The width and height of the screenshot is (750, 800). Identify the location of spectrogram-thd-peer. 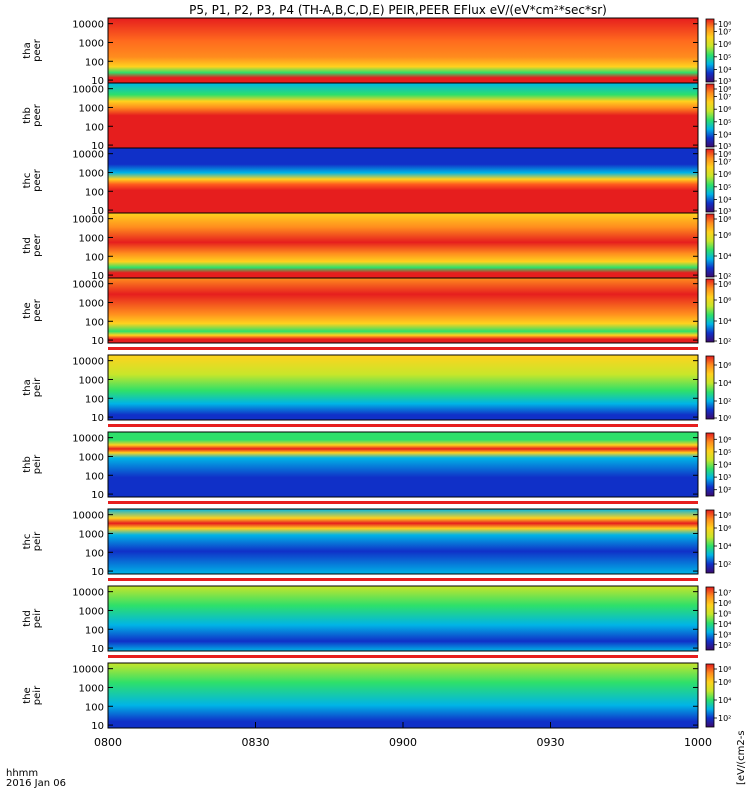
(403, 245).